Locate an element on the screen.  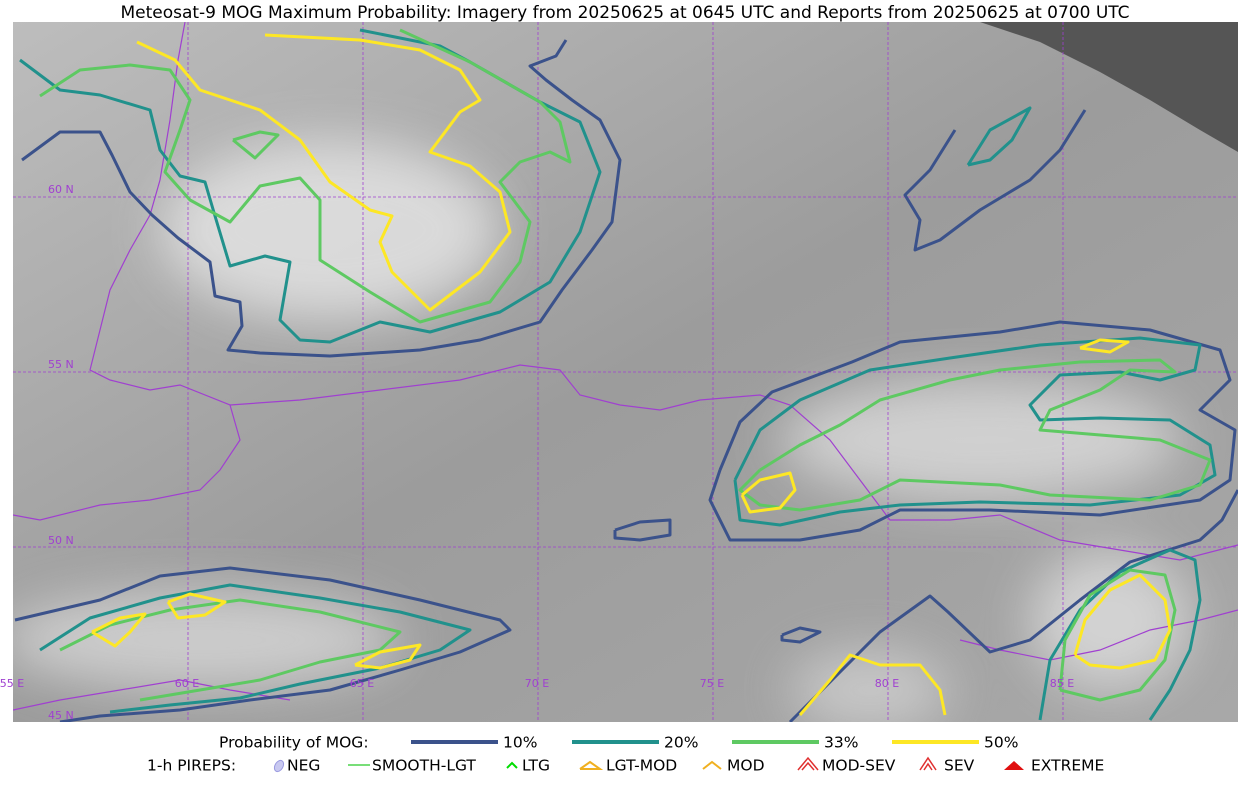
legend-item: LTG is located at coordinates (536, 766).